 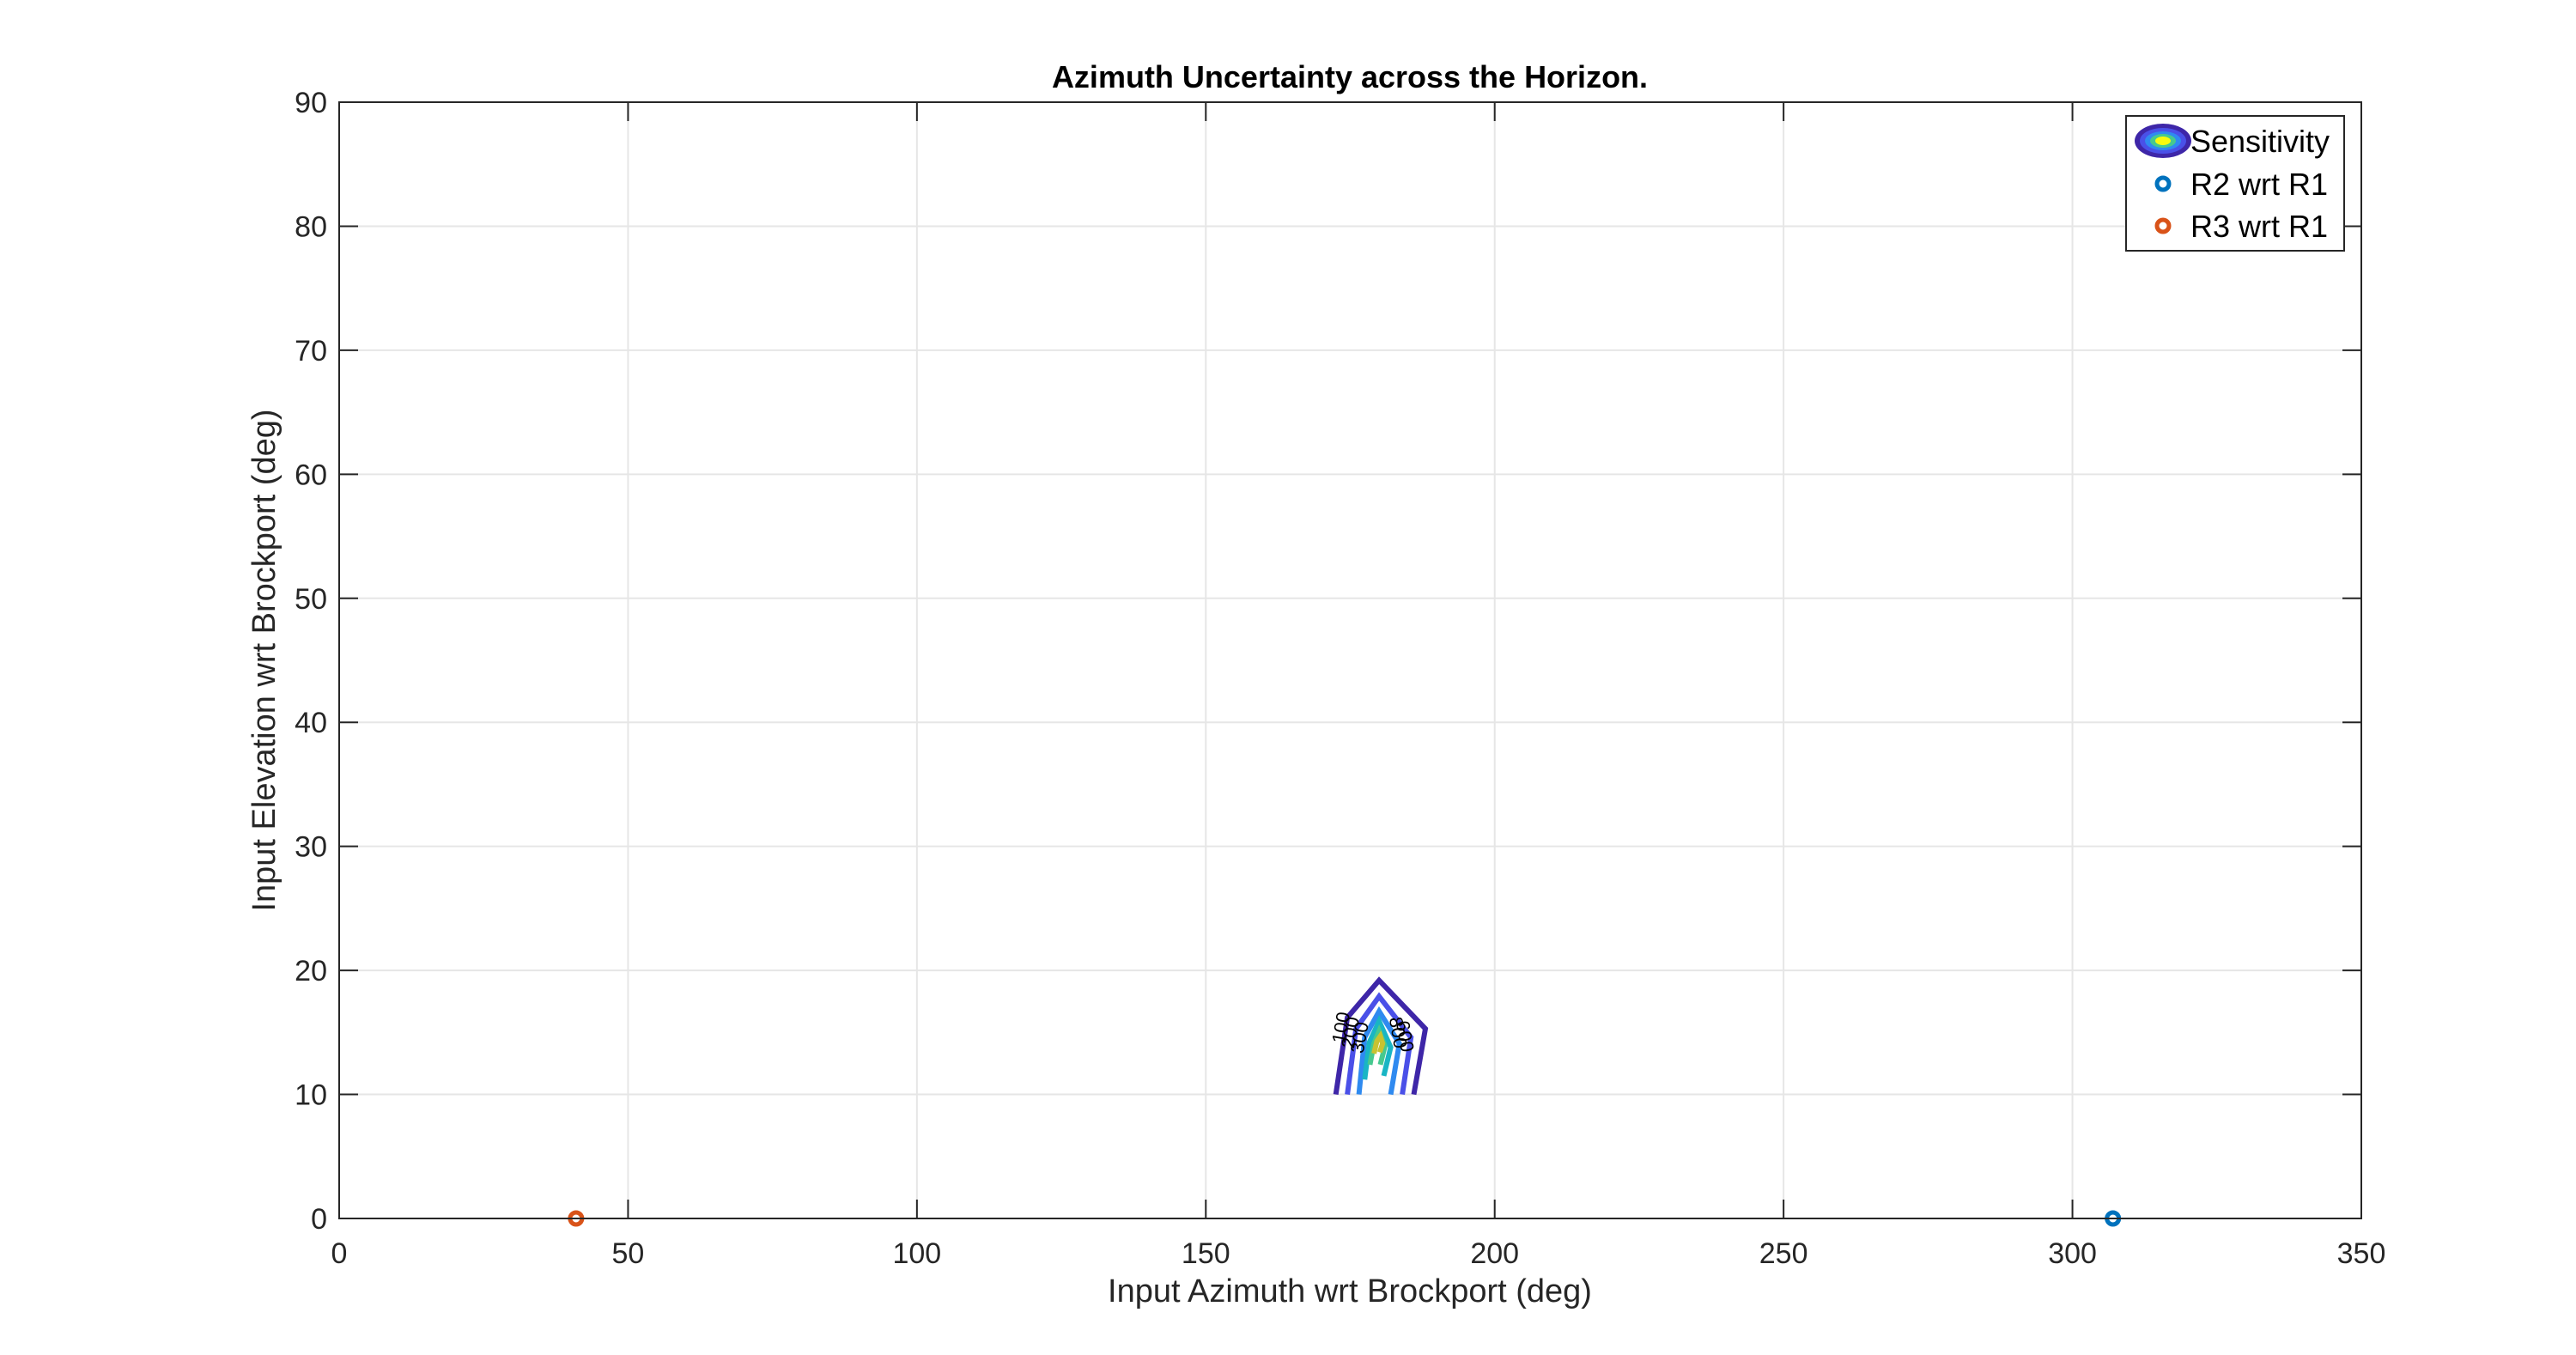 What do you see at coordinates (2072, 1253) in the screenshot?
I see `x-tick-label: 300` at bounding box center [2072, 1253].